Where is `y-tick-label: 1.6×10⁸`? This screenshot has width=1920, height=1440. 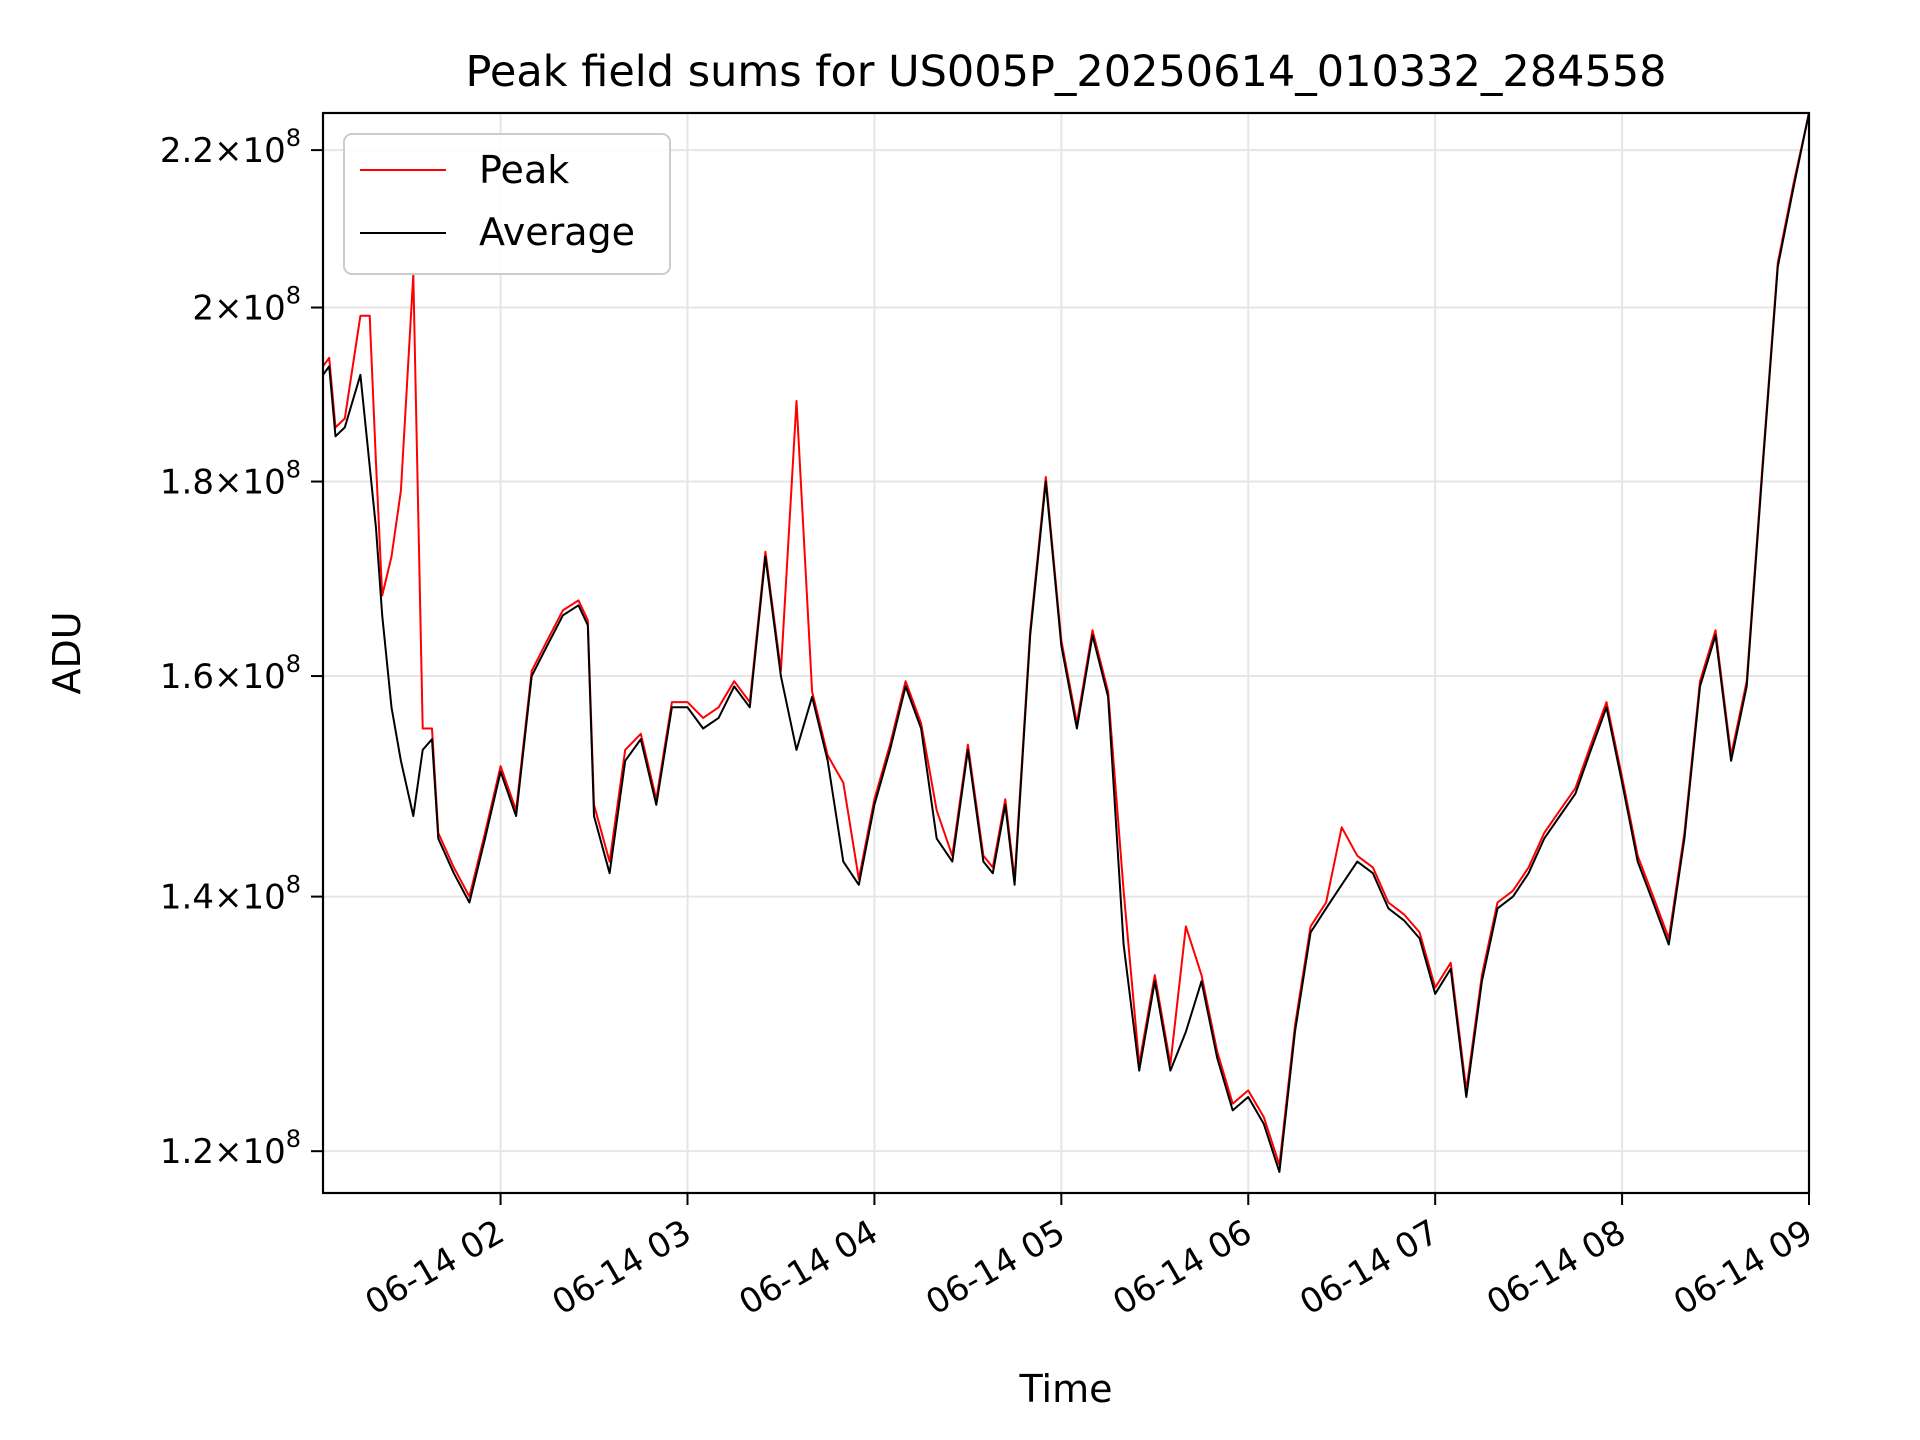
y-tick-label: 1.6×10⁸ is located at coordinates (230, 673).